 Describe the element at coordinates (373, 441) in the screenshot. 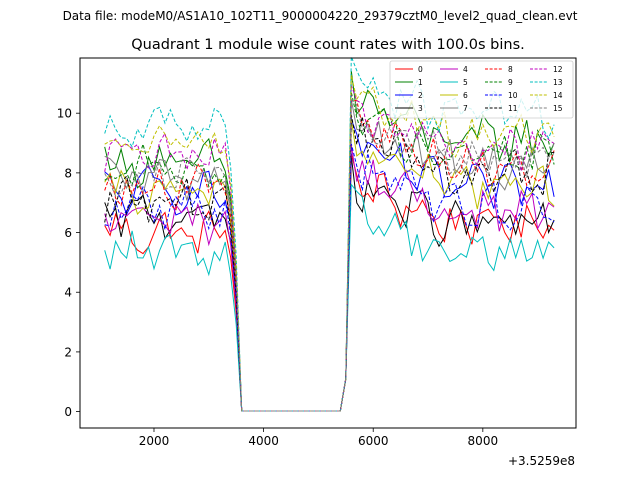

I see `x-tick-label: 6000` at that location.